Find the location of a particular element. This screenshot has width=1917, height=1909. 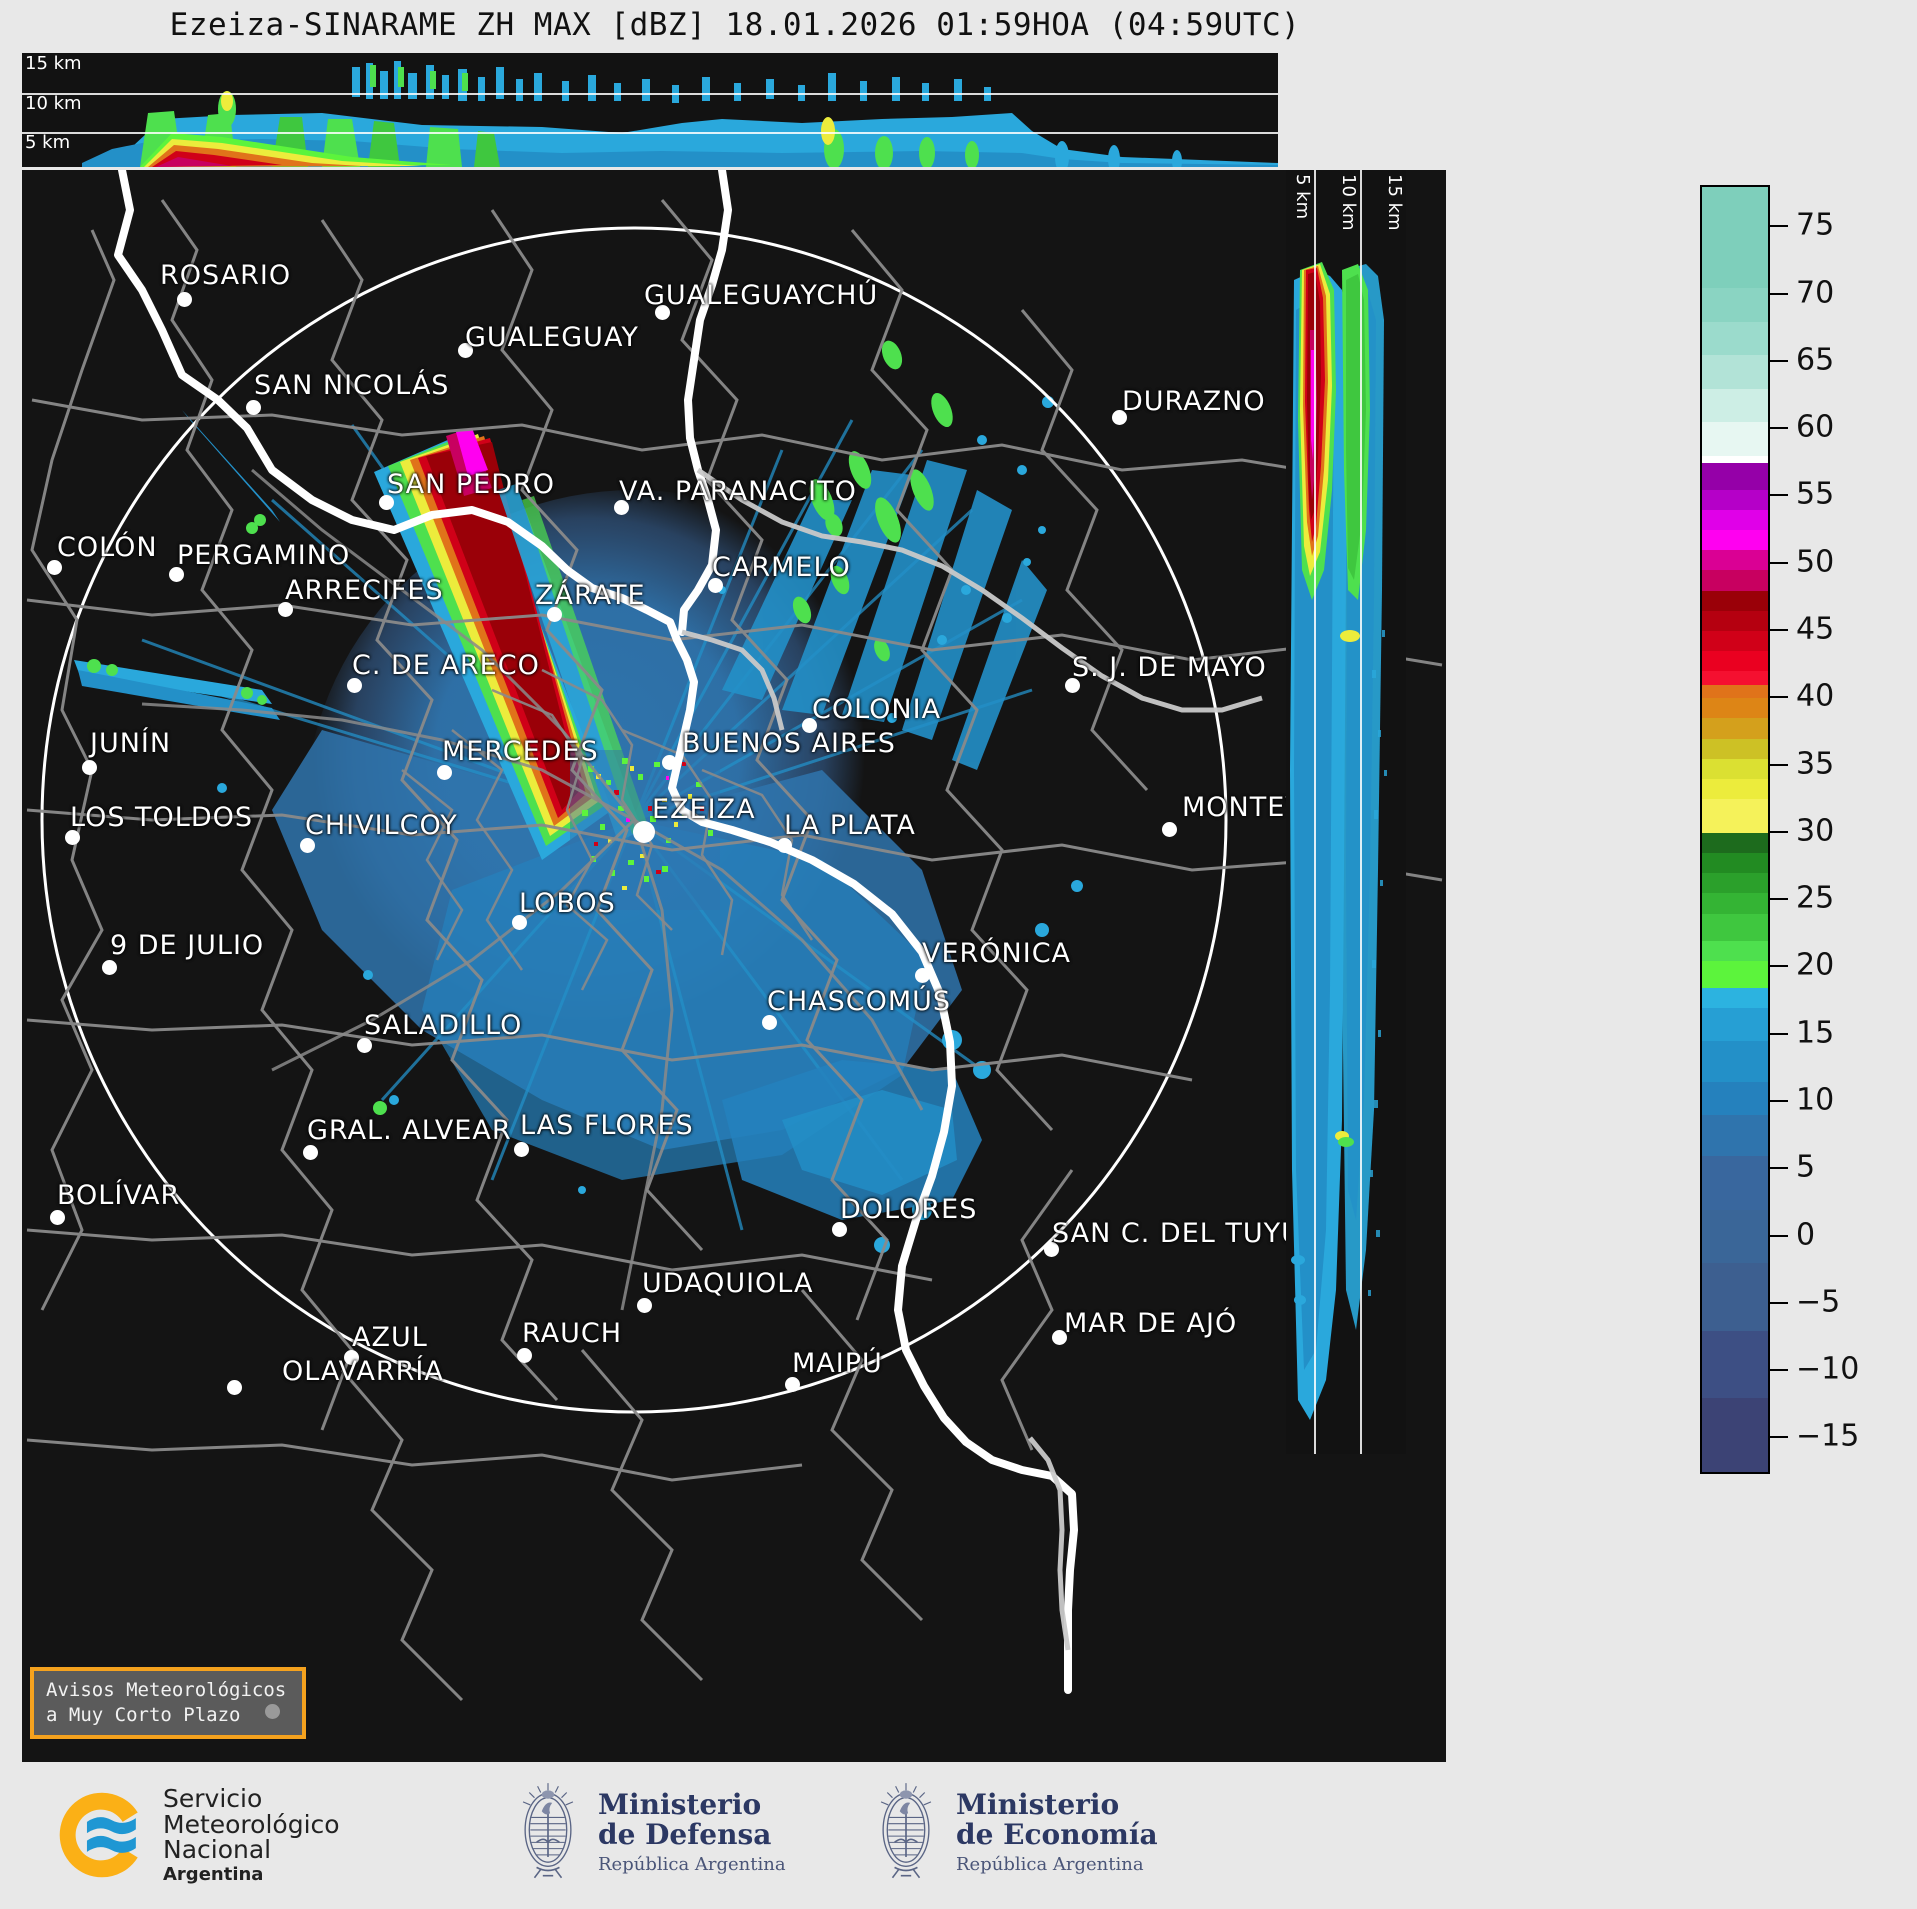

city-label-arrecifes: ARRECIFES is located at coordinates (364, 590).